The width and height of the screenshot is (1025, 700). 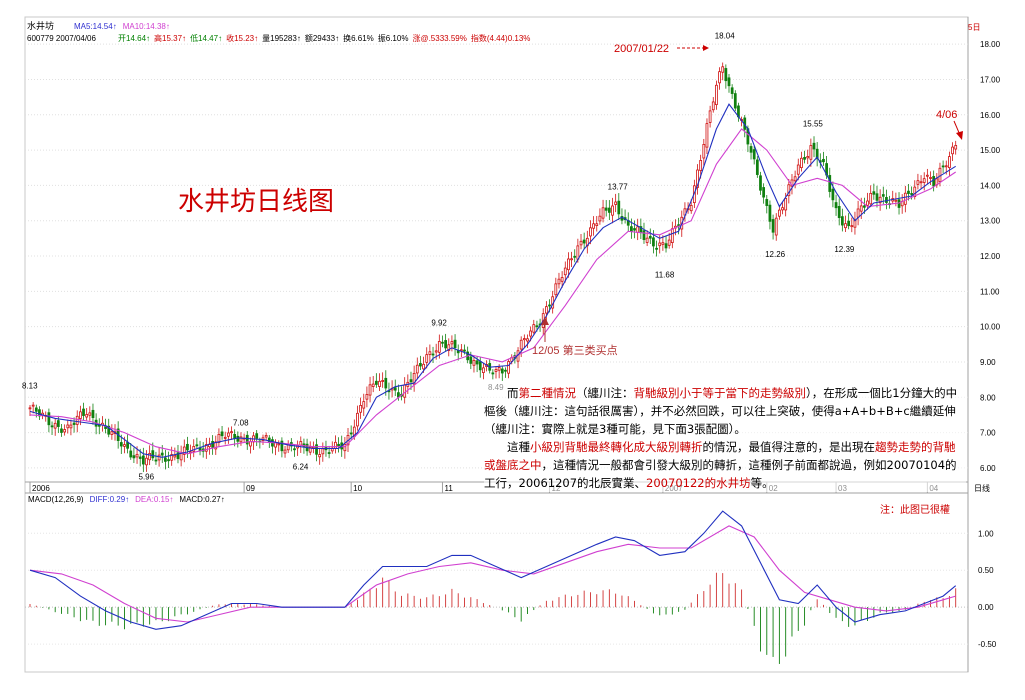 What do you see at coordinates (281, 38) in the screenshot?
I see `legend-item-4: 量195283↑` at bounding box center [281, 38].